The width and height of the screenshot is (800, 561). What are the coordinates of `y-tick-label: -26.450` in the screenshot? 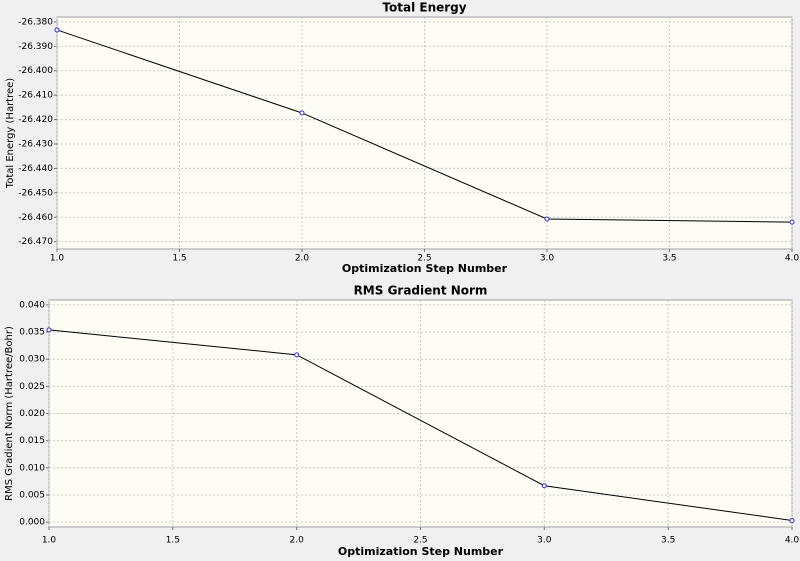 It's located at (35, 193).